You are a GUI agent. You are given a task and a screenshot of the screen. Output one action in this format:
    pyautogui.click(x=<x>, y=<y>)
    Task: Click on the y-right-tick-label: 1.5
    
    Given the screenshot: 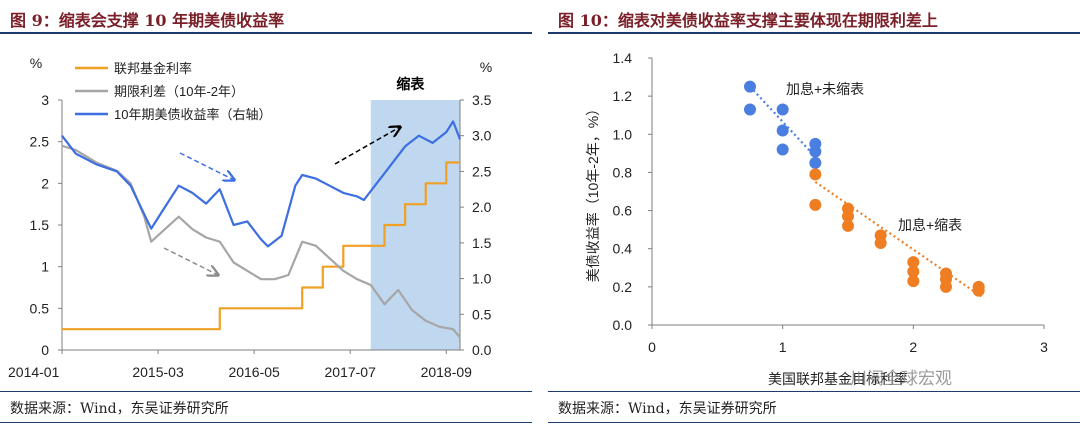 What is the action you would take?
    pyautogui.click(x=482, y=243)
    